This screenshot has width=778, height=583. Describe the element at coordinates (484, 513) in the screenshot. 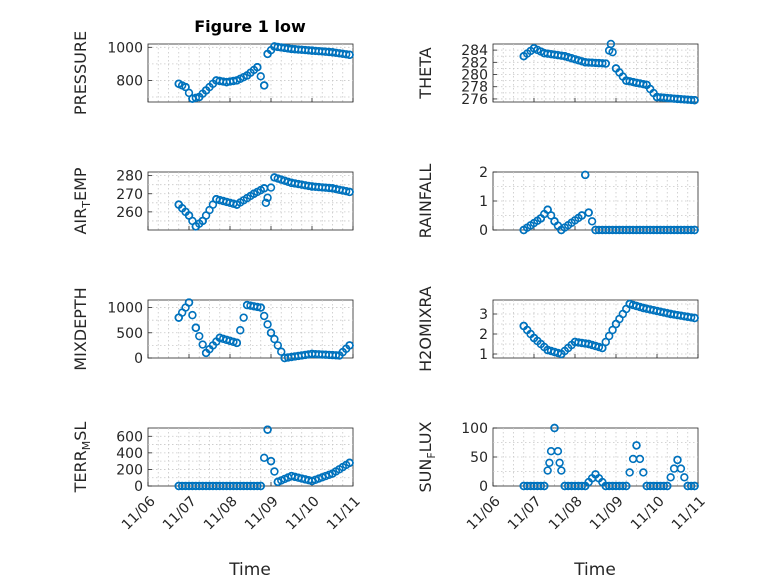

I see `x-tick-label: 11/06` at that location.